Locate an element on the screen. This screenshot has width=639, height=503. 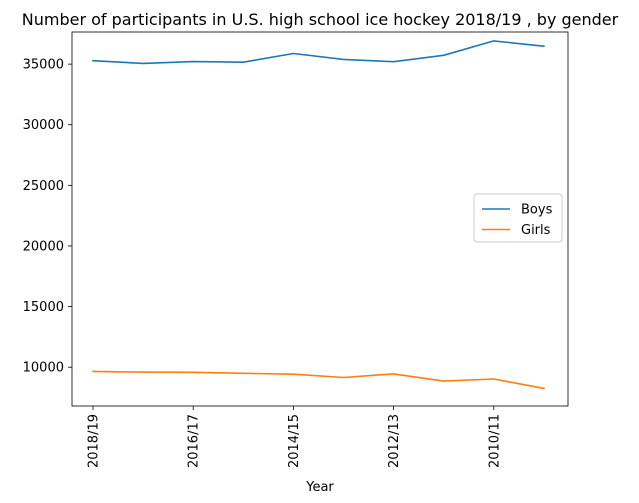
y-tick-label: 10000 is located at coordinates (43, 368).